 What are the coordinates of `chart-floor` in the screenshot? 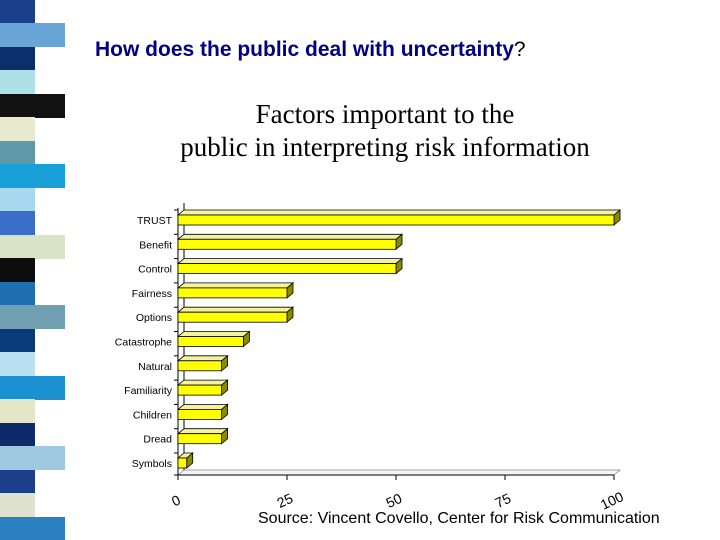 It's located at (399, 472).